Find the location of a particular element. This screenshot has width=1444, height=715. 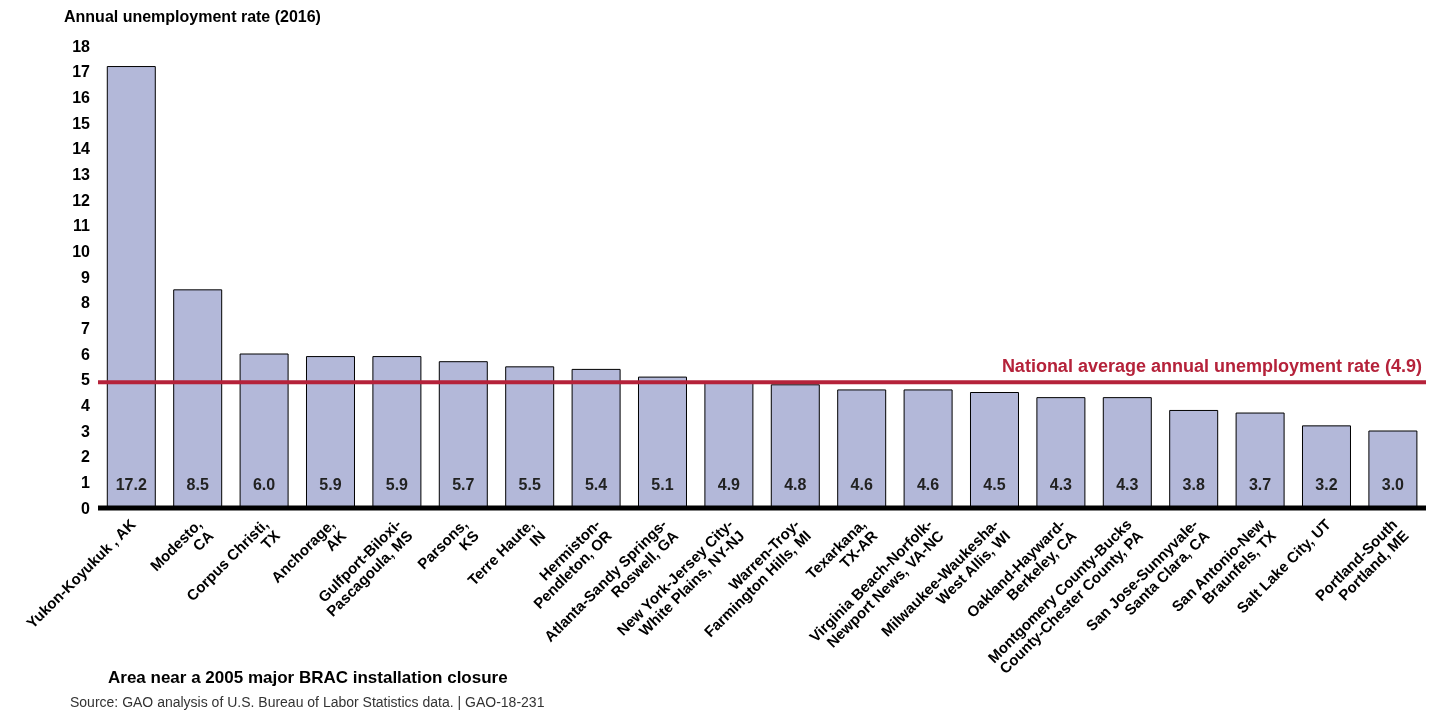

y-tick-label: 9 is located at coordinates (86, 277).